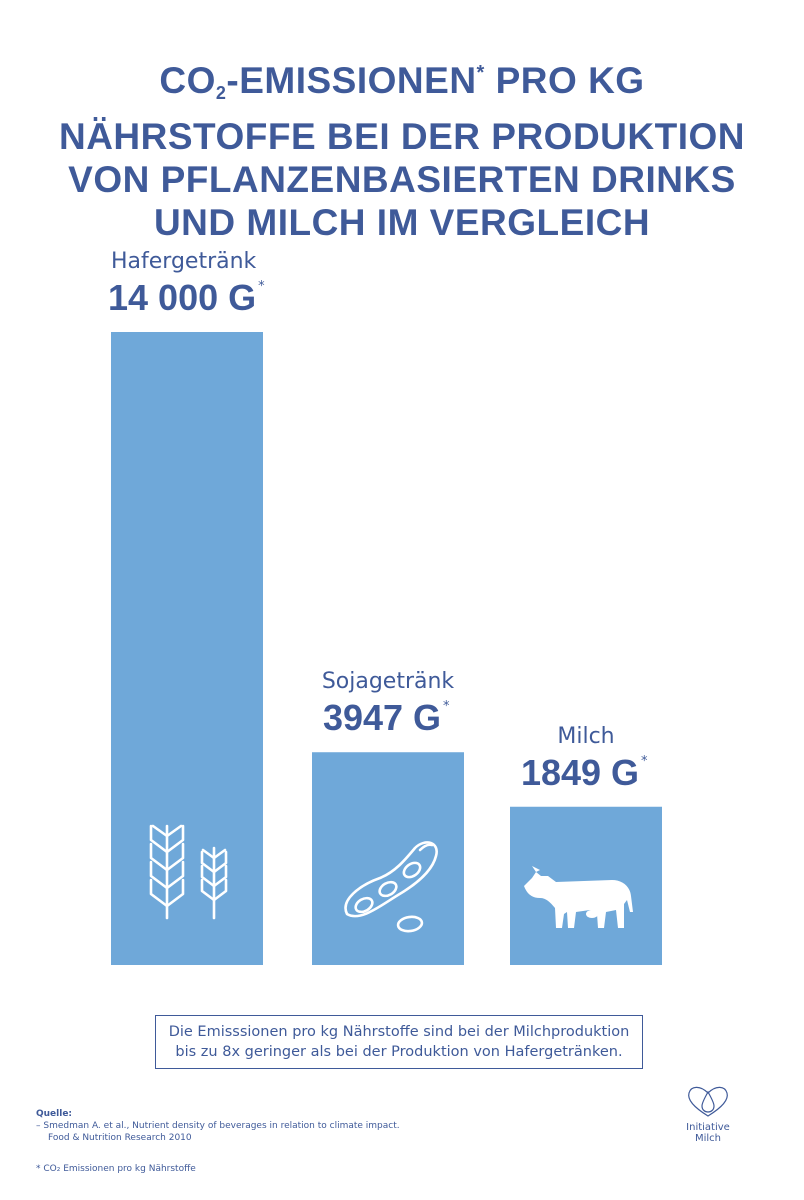 Image resolution: width=804 pixels, height=1200 pixels. What do you see at coordinates (120, 1138) in the screenshot?
I see `source-entry-line-2: Food & Nutrition Research 2010` at bounding box center [120, 1138].